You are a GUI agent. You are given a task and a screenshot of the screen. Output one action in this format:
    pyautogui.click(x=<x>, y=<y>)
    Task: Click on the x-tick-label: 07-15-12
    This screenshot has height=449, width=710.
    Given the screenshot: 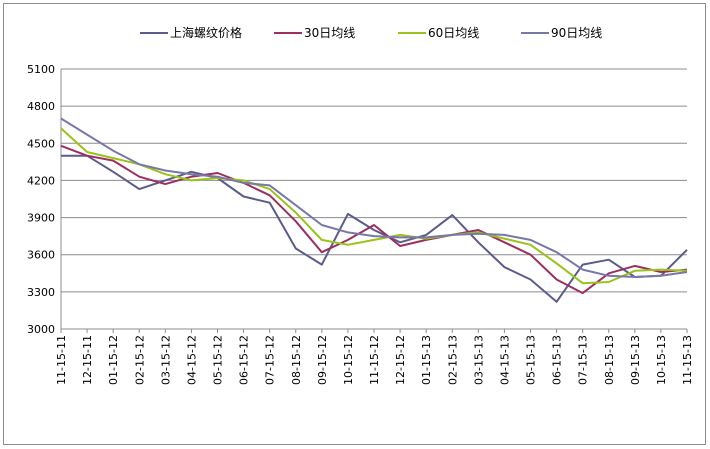 What is the action you would take?
    pyautogui.click(x=270, y=360)
    